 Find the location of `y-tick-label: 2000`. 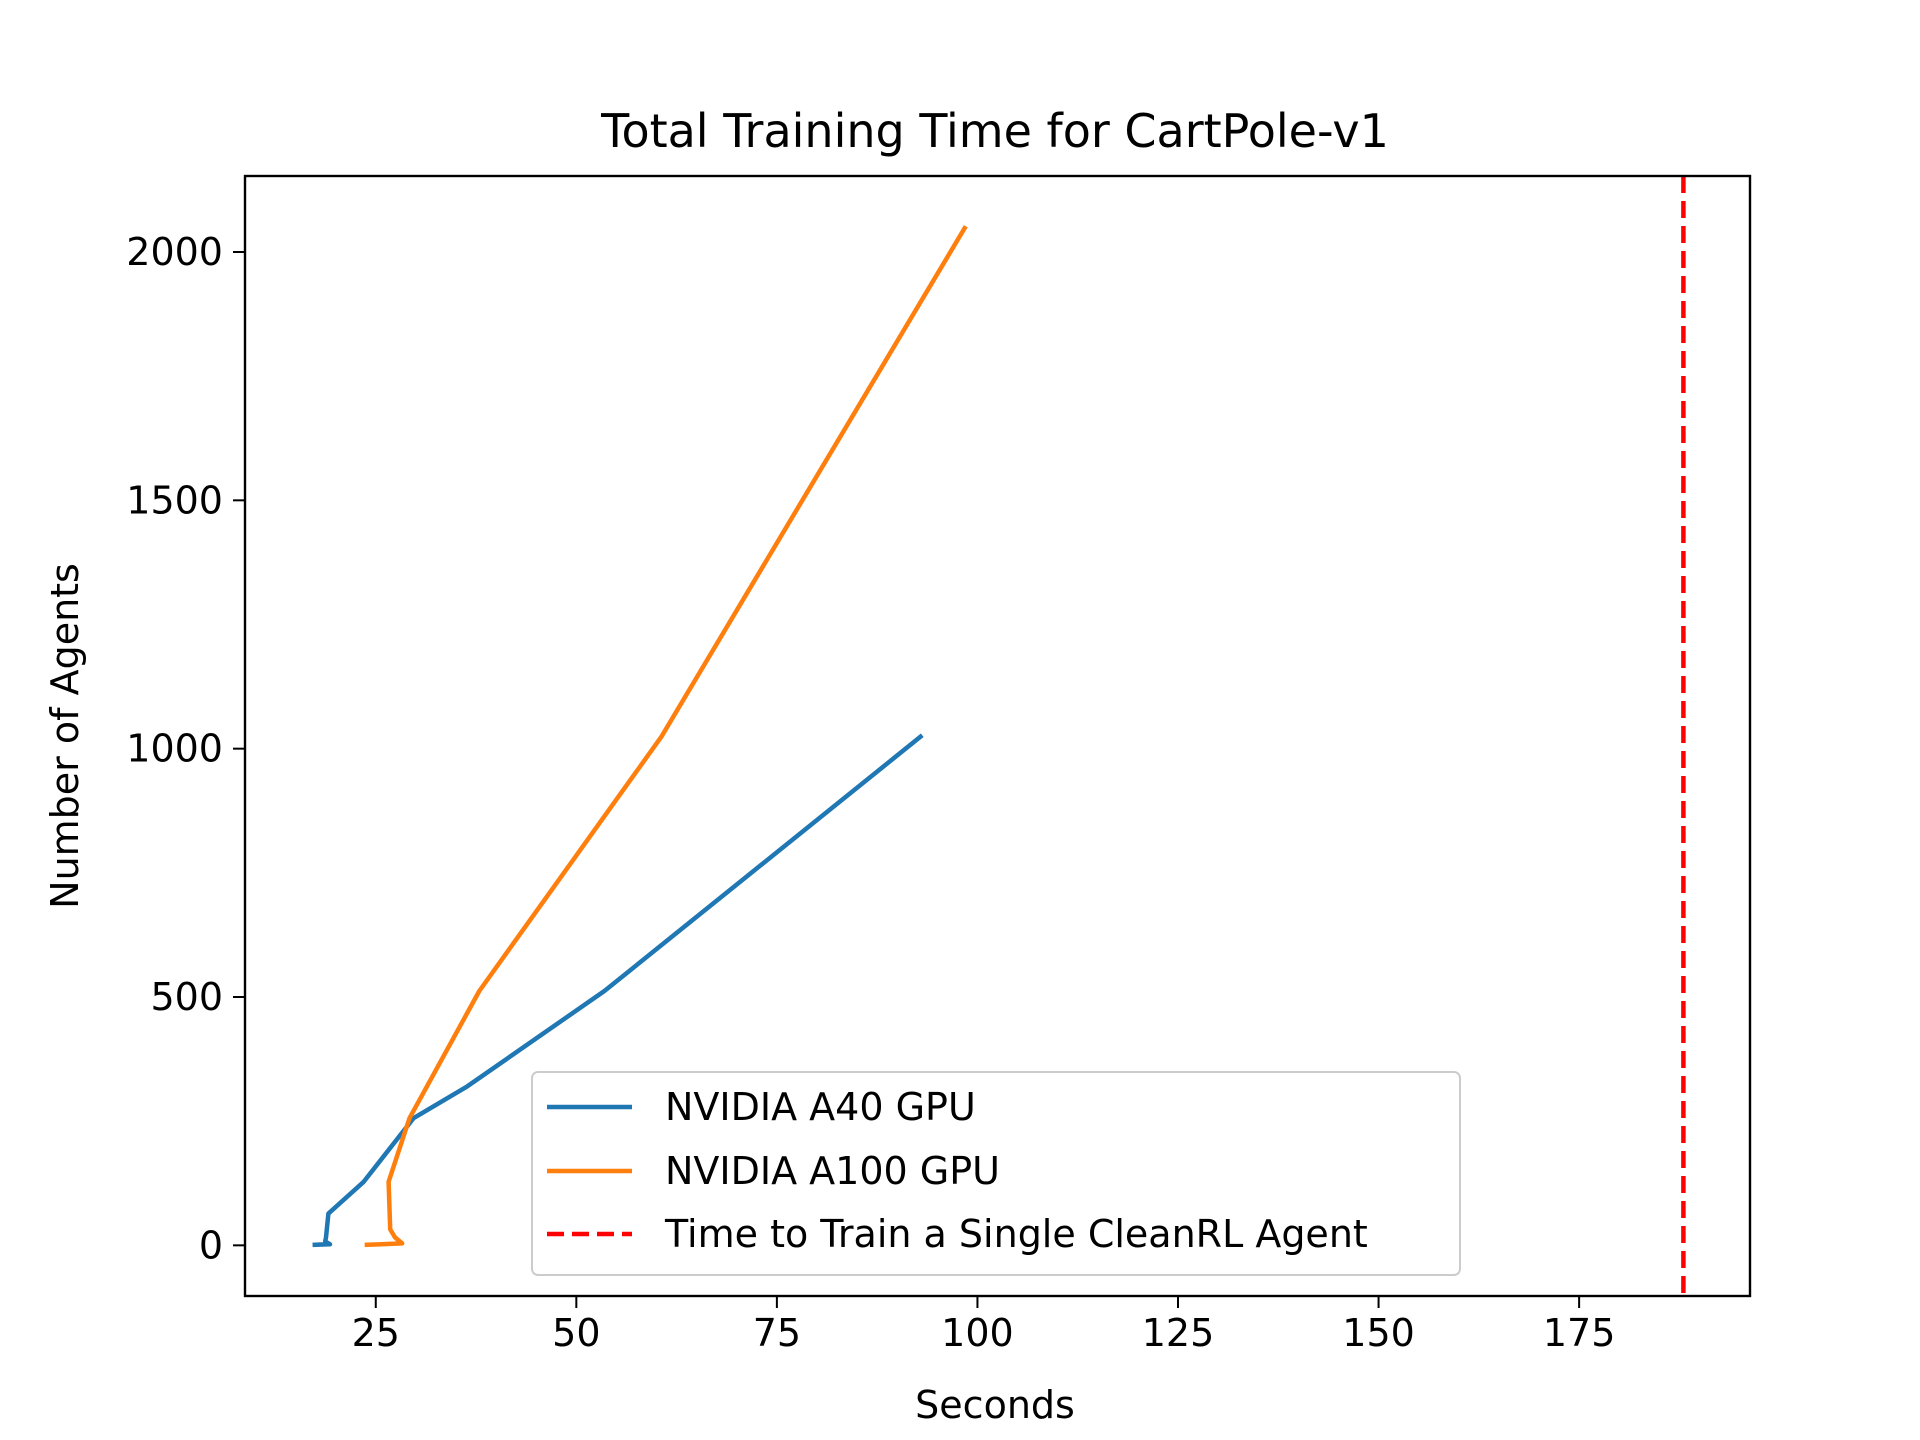

y-tick-label: 2000 is located at coordinates (174, 252).